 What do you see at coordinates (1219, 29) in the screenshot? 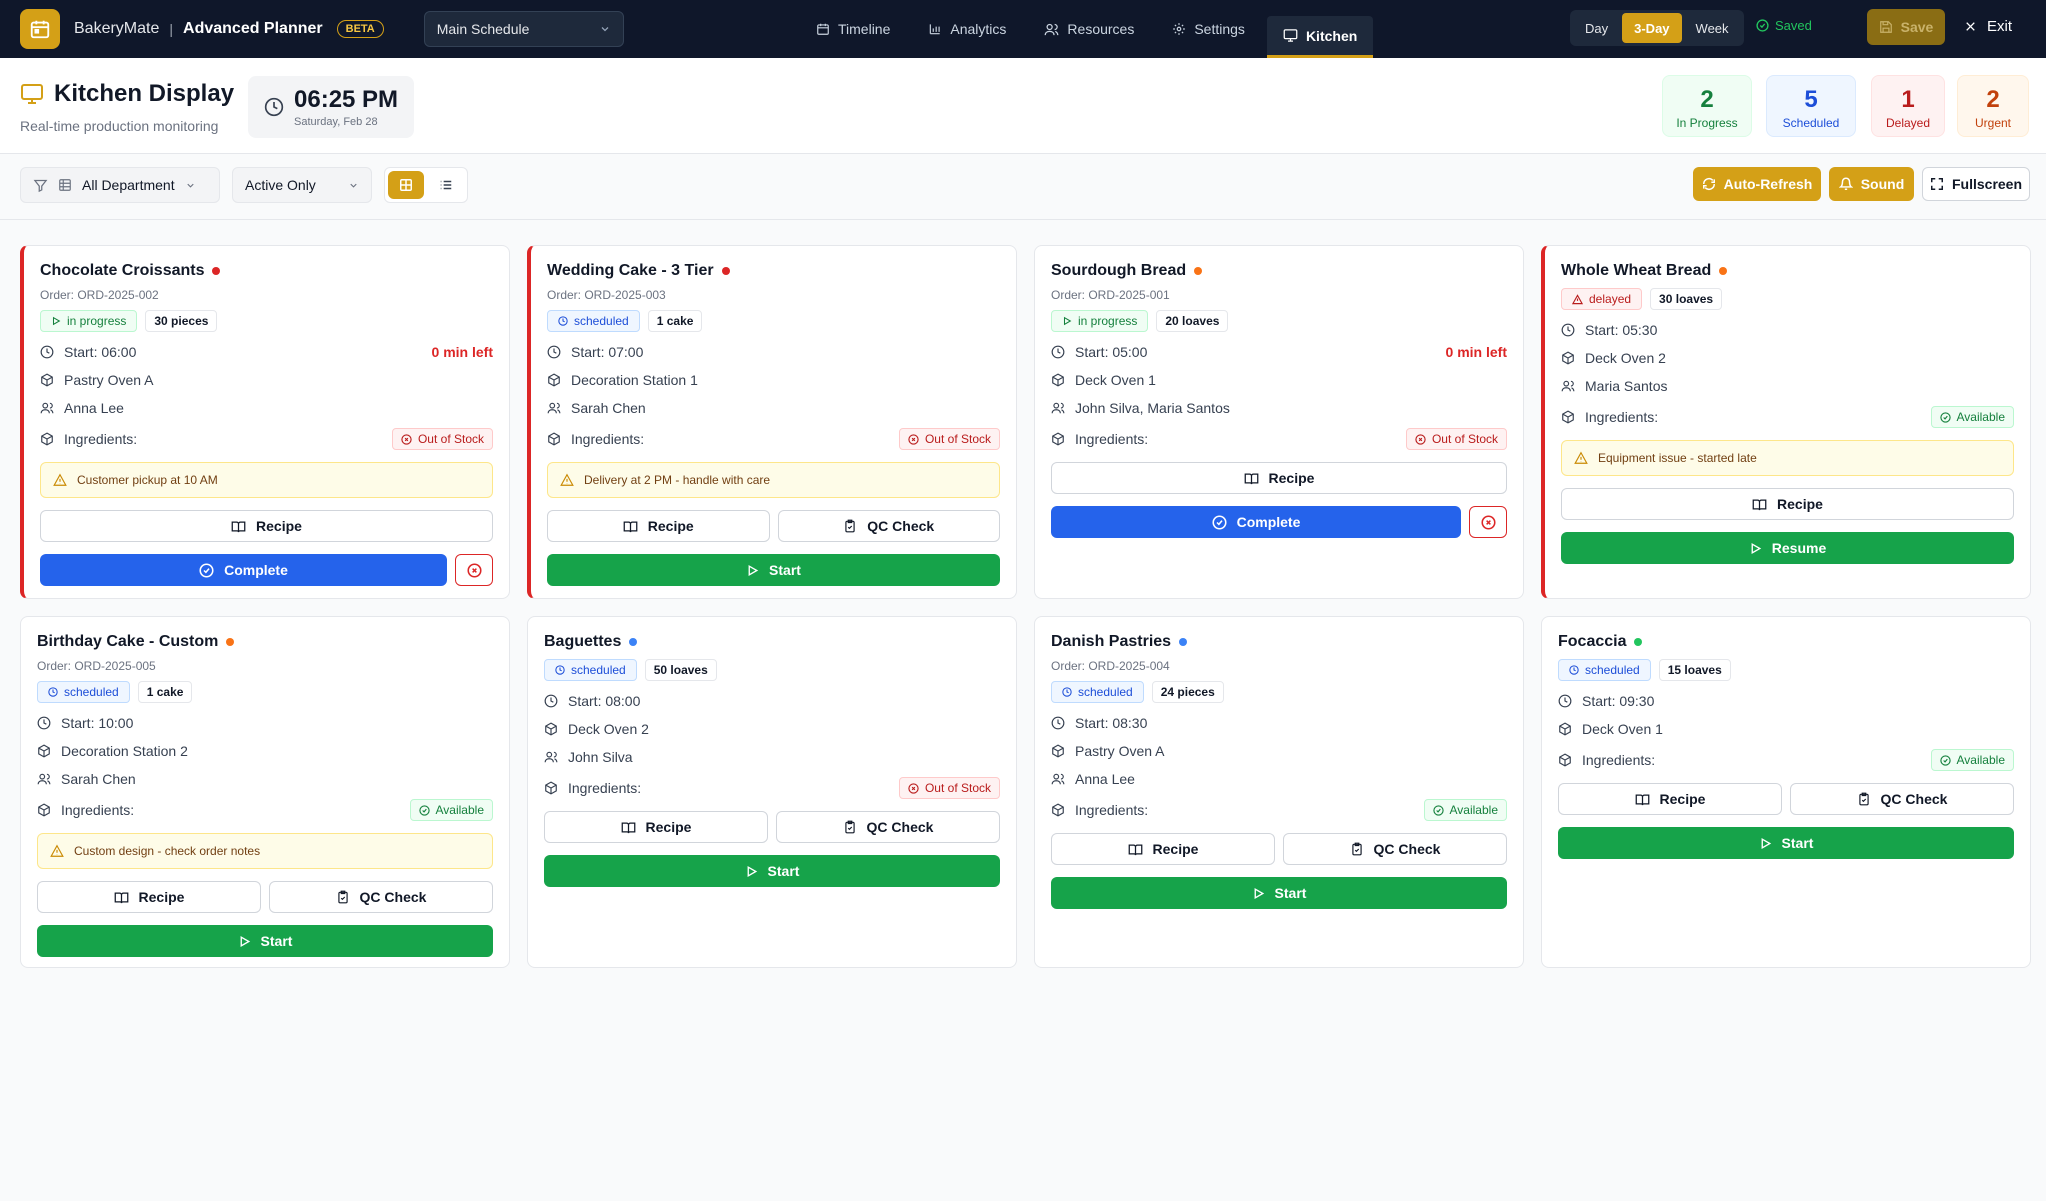
I see `nav-settings-label: Settings` at bounding box center [1219, 29].